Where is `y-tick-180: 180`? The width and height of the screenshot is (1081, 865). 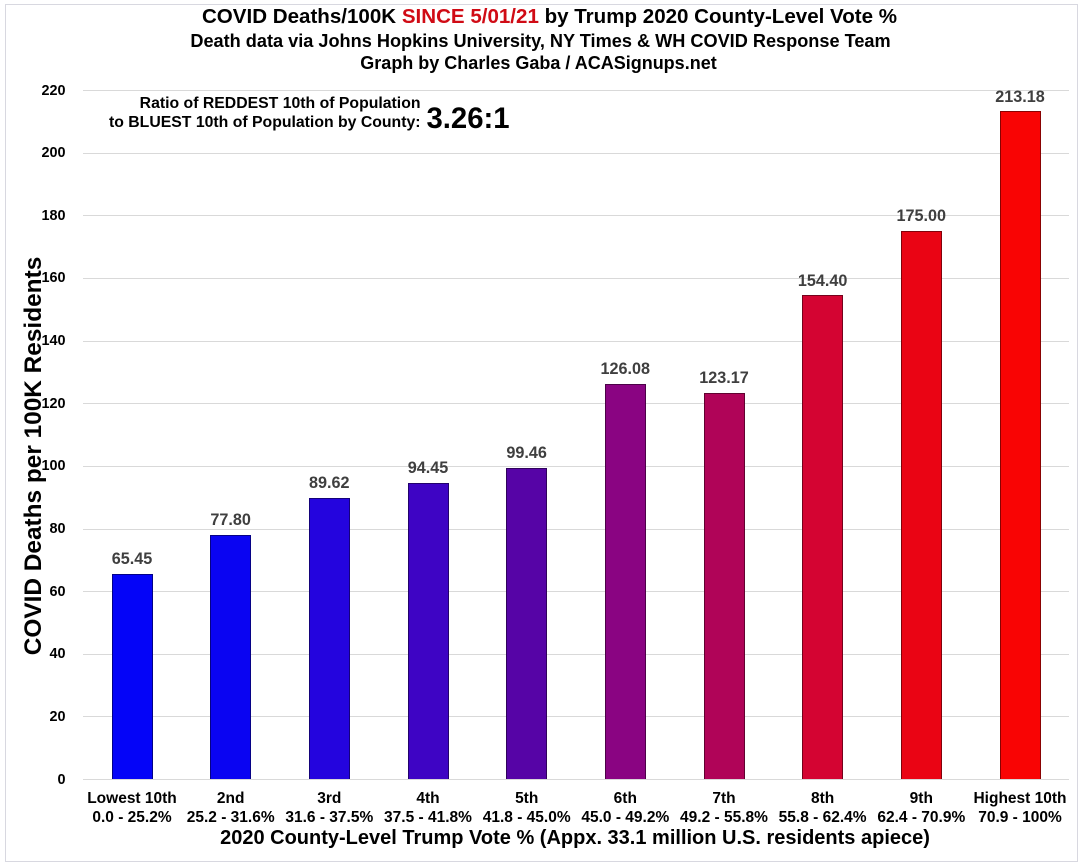
y-tick-180: 180 is located at coordinates (53, 215).